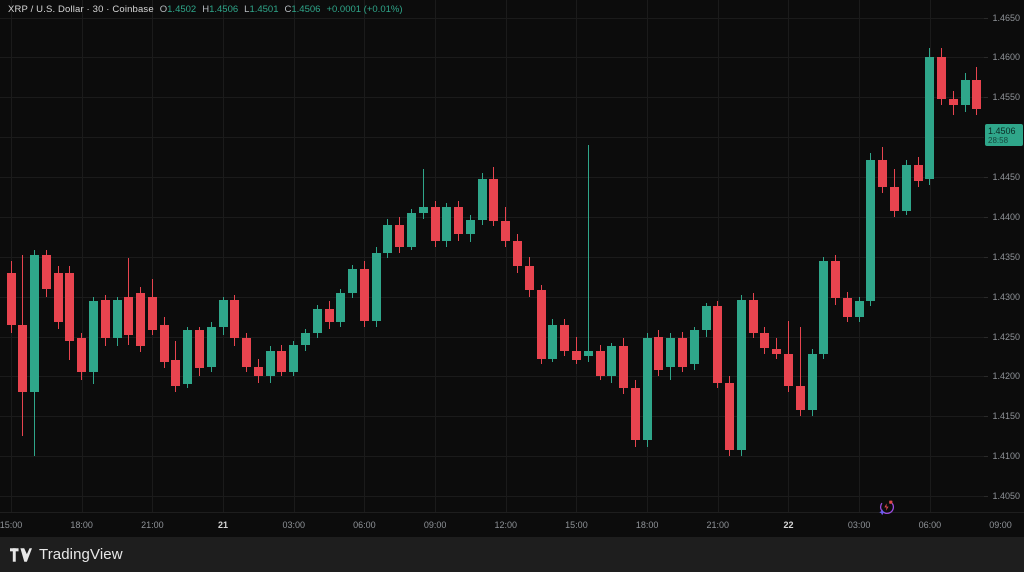 Image resolution: width=1024 pixels, height=572 pixels. Describe the element at coordinates (1006, 216) in the screenshot. I see `price-tick-label: 1.4400` at that location.